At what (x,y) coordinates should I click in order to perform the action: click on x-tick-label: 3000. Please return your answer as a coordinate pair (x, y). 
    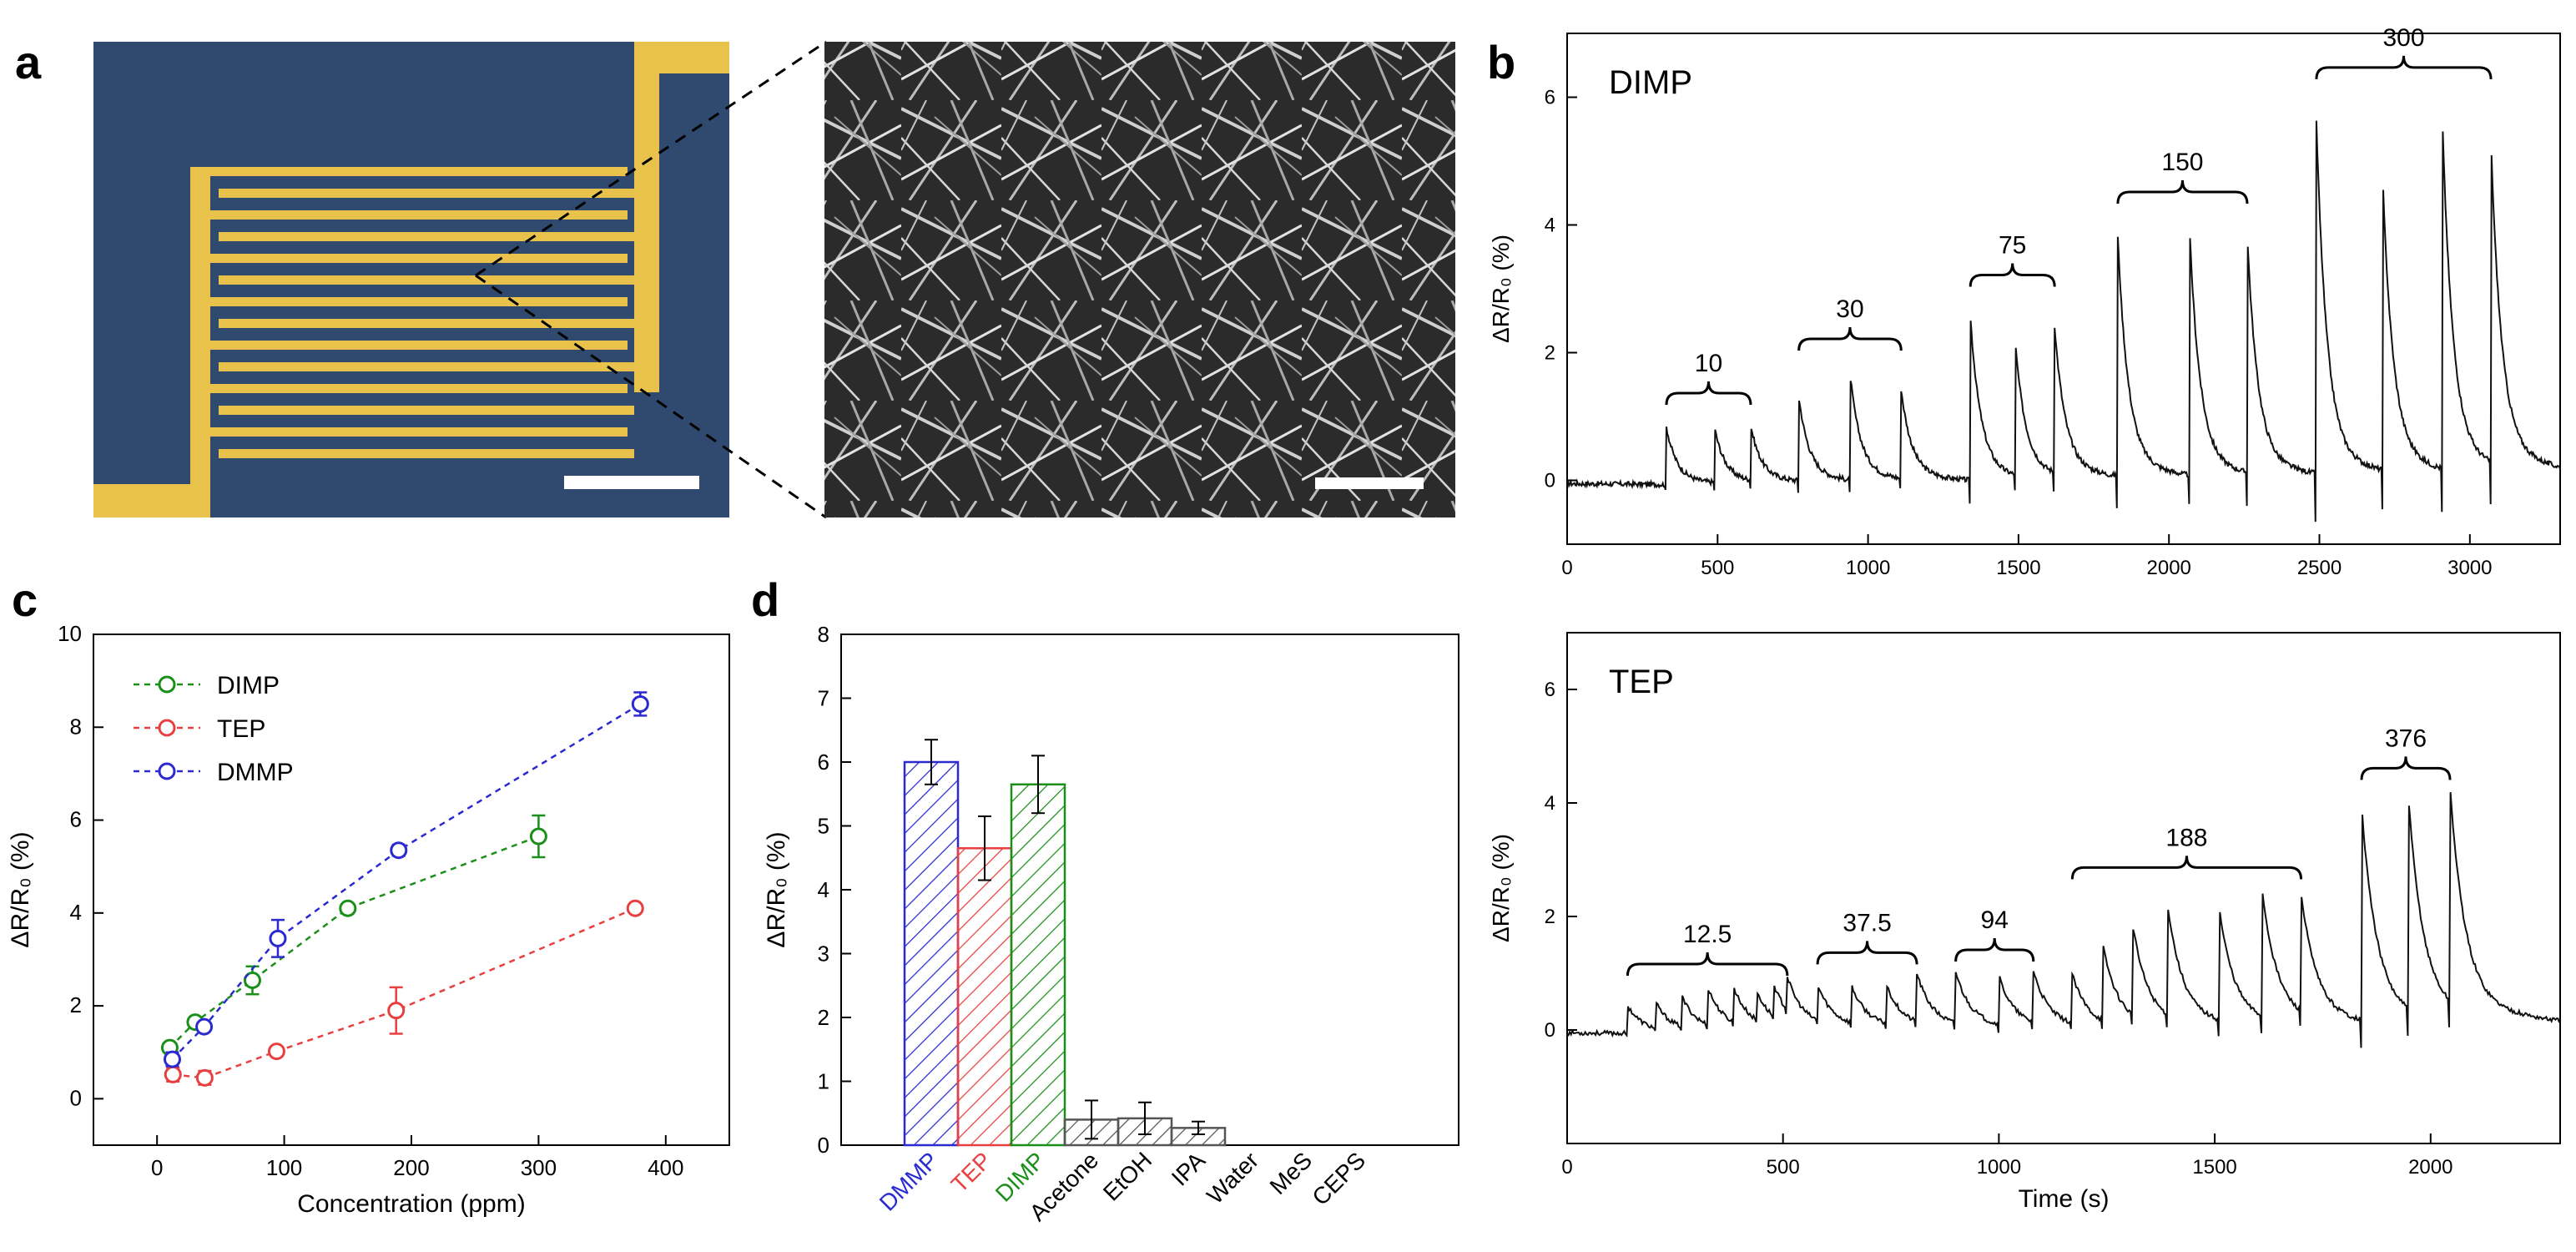
    Looking at the image, I should click on (2469, 568).